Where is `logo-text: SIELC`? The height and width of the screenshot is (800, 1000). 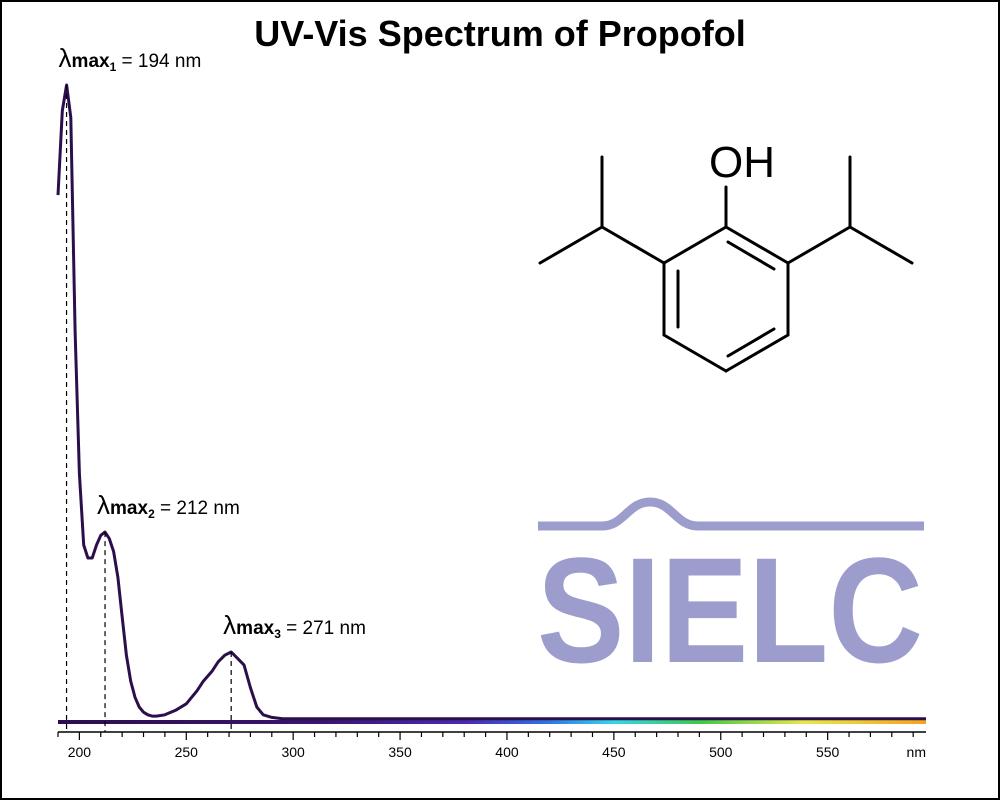 logo-text: SIELC is located at coordinates (730, 610).